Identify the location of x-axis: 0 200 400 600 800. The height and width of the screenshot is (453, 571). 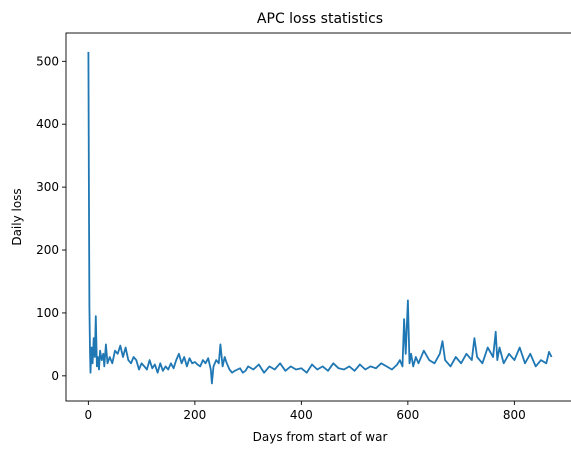
(305, 411).